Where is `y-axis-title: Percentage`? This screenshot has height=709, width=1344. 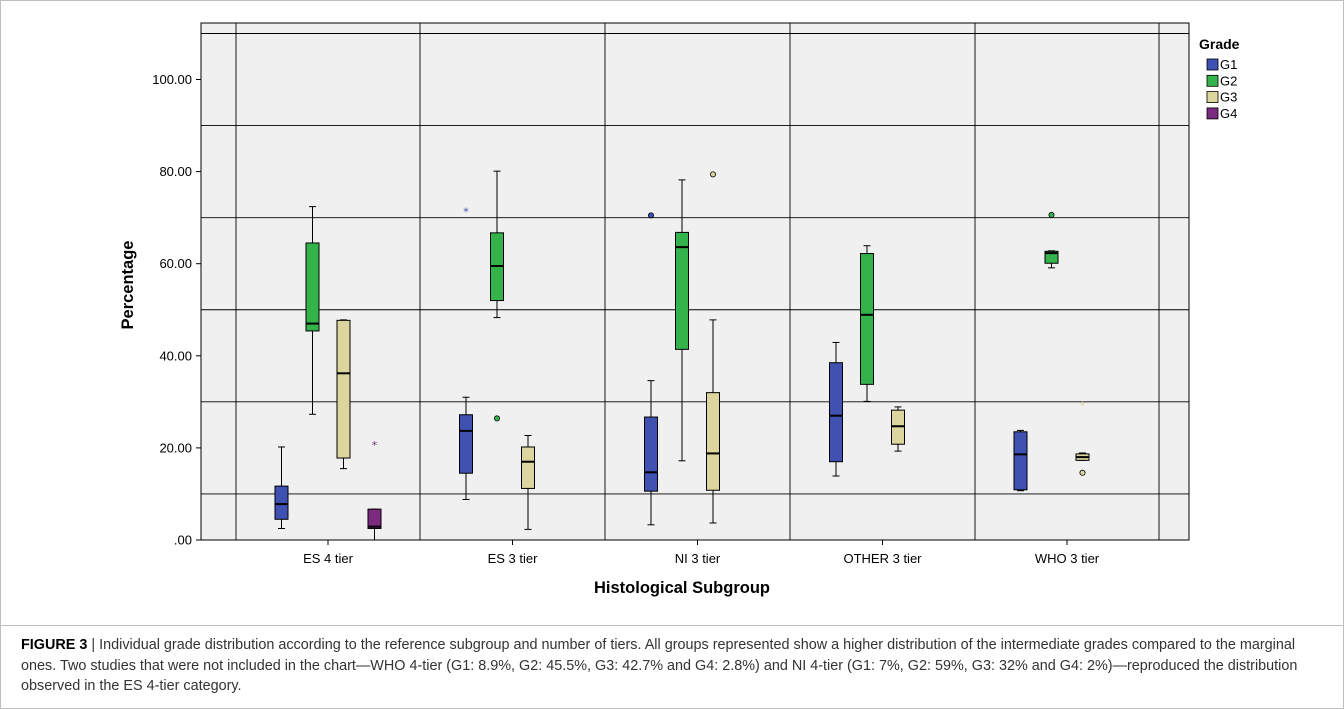 y-axis-title: Percentage is located at coordinates (128, 285).